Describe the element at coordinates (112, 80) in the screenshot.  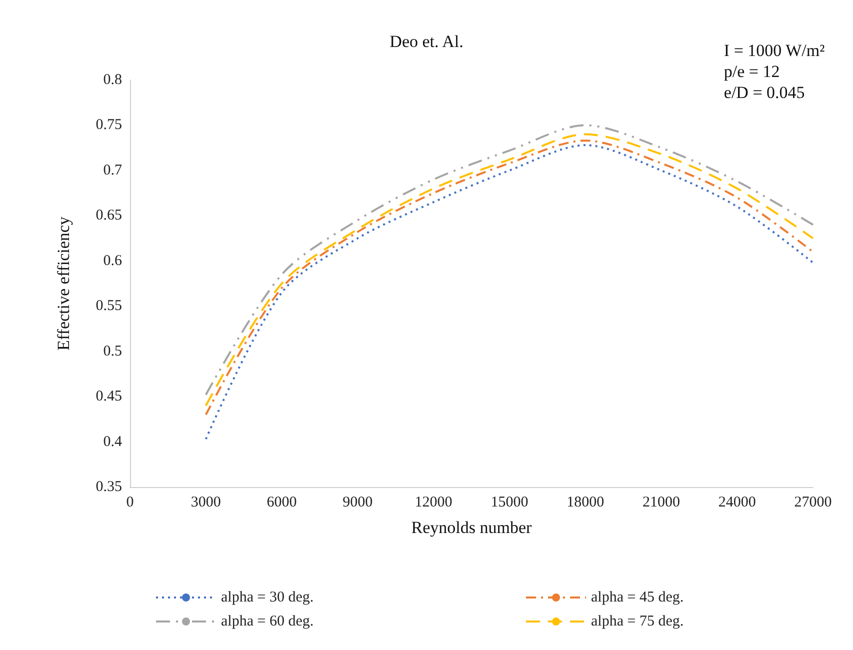
I see `y-tick-label: 0.8` at that location.